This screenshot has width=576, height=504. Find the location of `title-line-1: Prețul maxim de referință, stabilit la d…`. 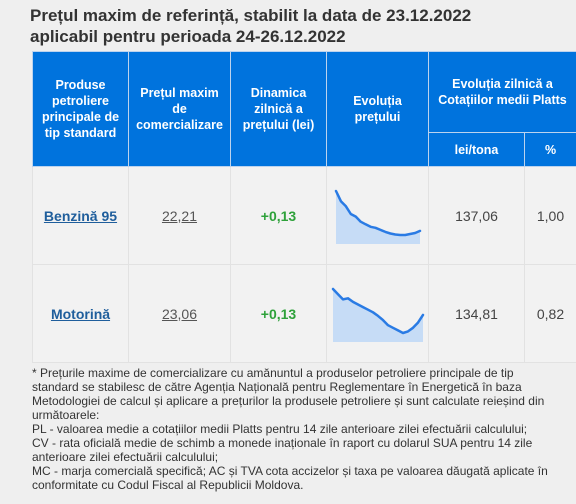

title-line-1: Prețul maxim de referință, stabilit la d… is located at coordinates (251, 15).